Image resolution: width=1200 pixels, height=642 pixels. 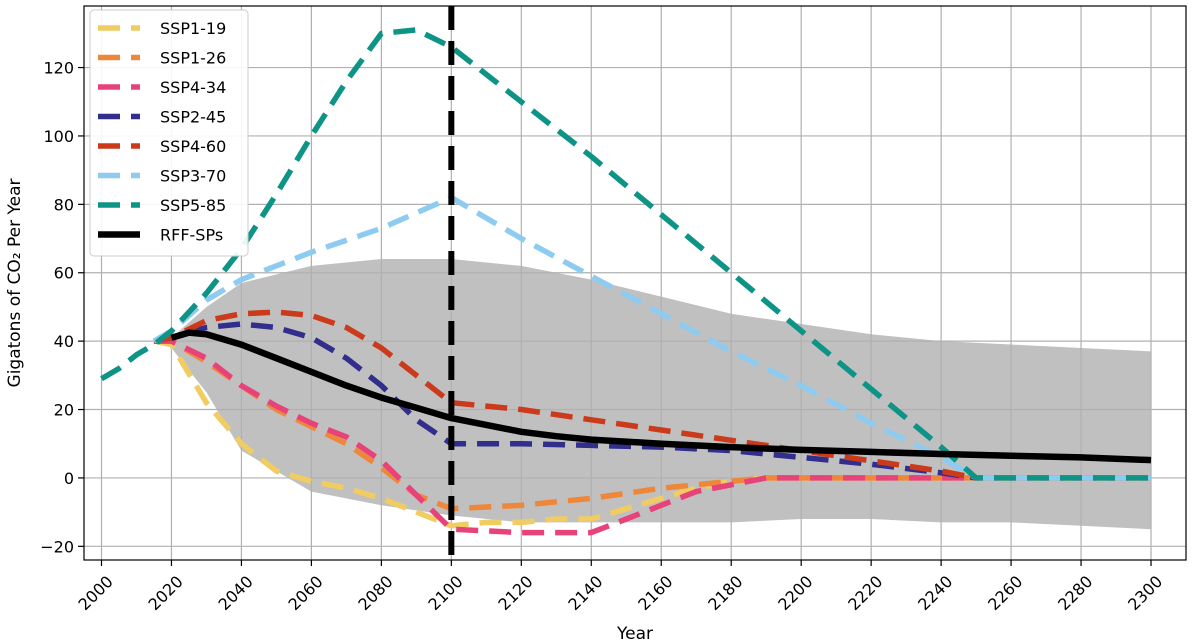 I want to click on legend-label-ssp1-26: SSP1-26, so click(x=193, y=58).